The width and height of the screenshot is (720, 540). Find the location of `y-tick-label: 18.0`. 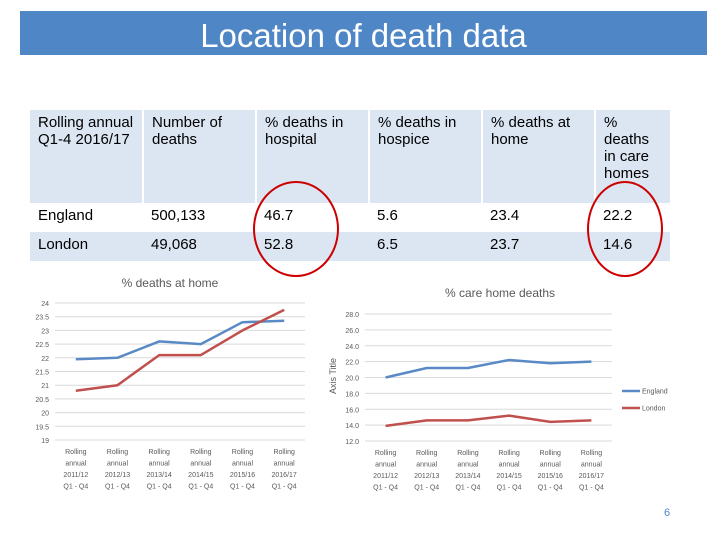

y-tick-label: 18.0 is located at coordinates (352, 394).